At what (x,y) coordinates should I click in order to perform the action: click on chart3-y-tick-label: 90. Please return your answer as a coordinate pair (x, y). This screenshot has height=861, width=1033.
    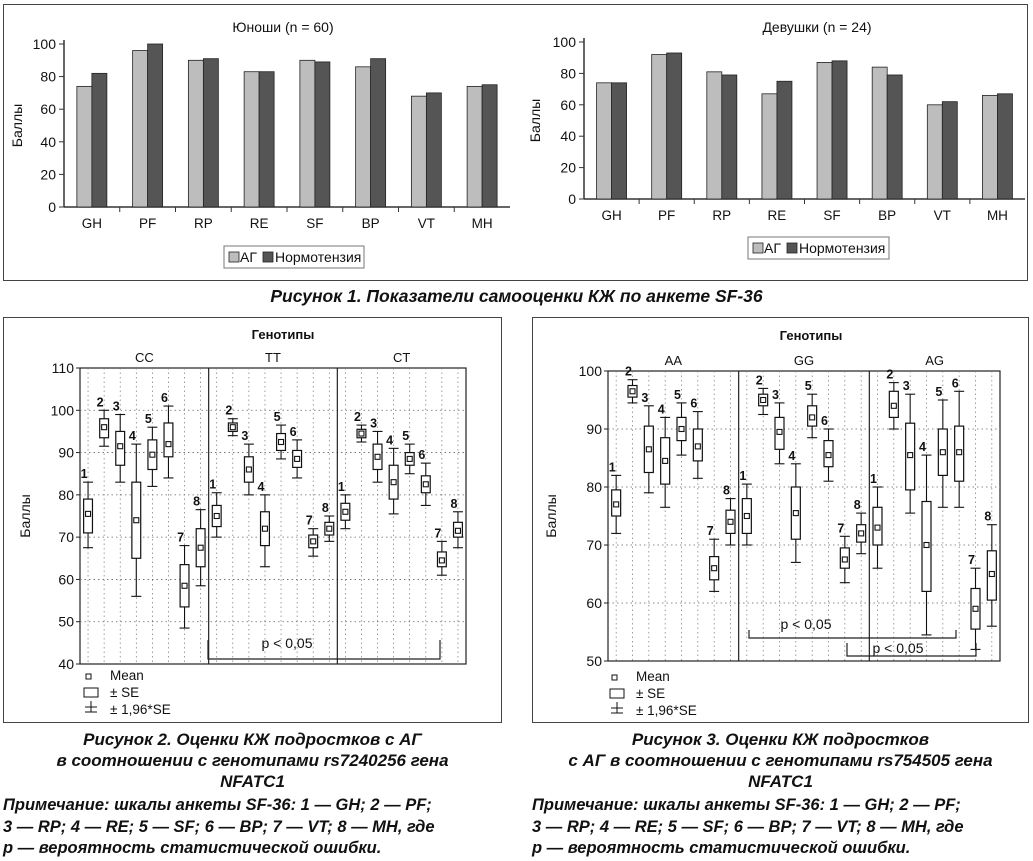
    Looking at the image, I should click on (66, 453).